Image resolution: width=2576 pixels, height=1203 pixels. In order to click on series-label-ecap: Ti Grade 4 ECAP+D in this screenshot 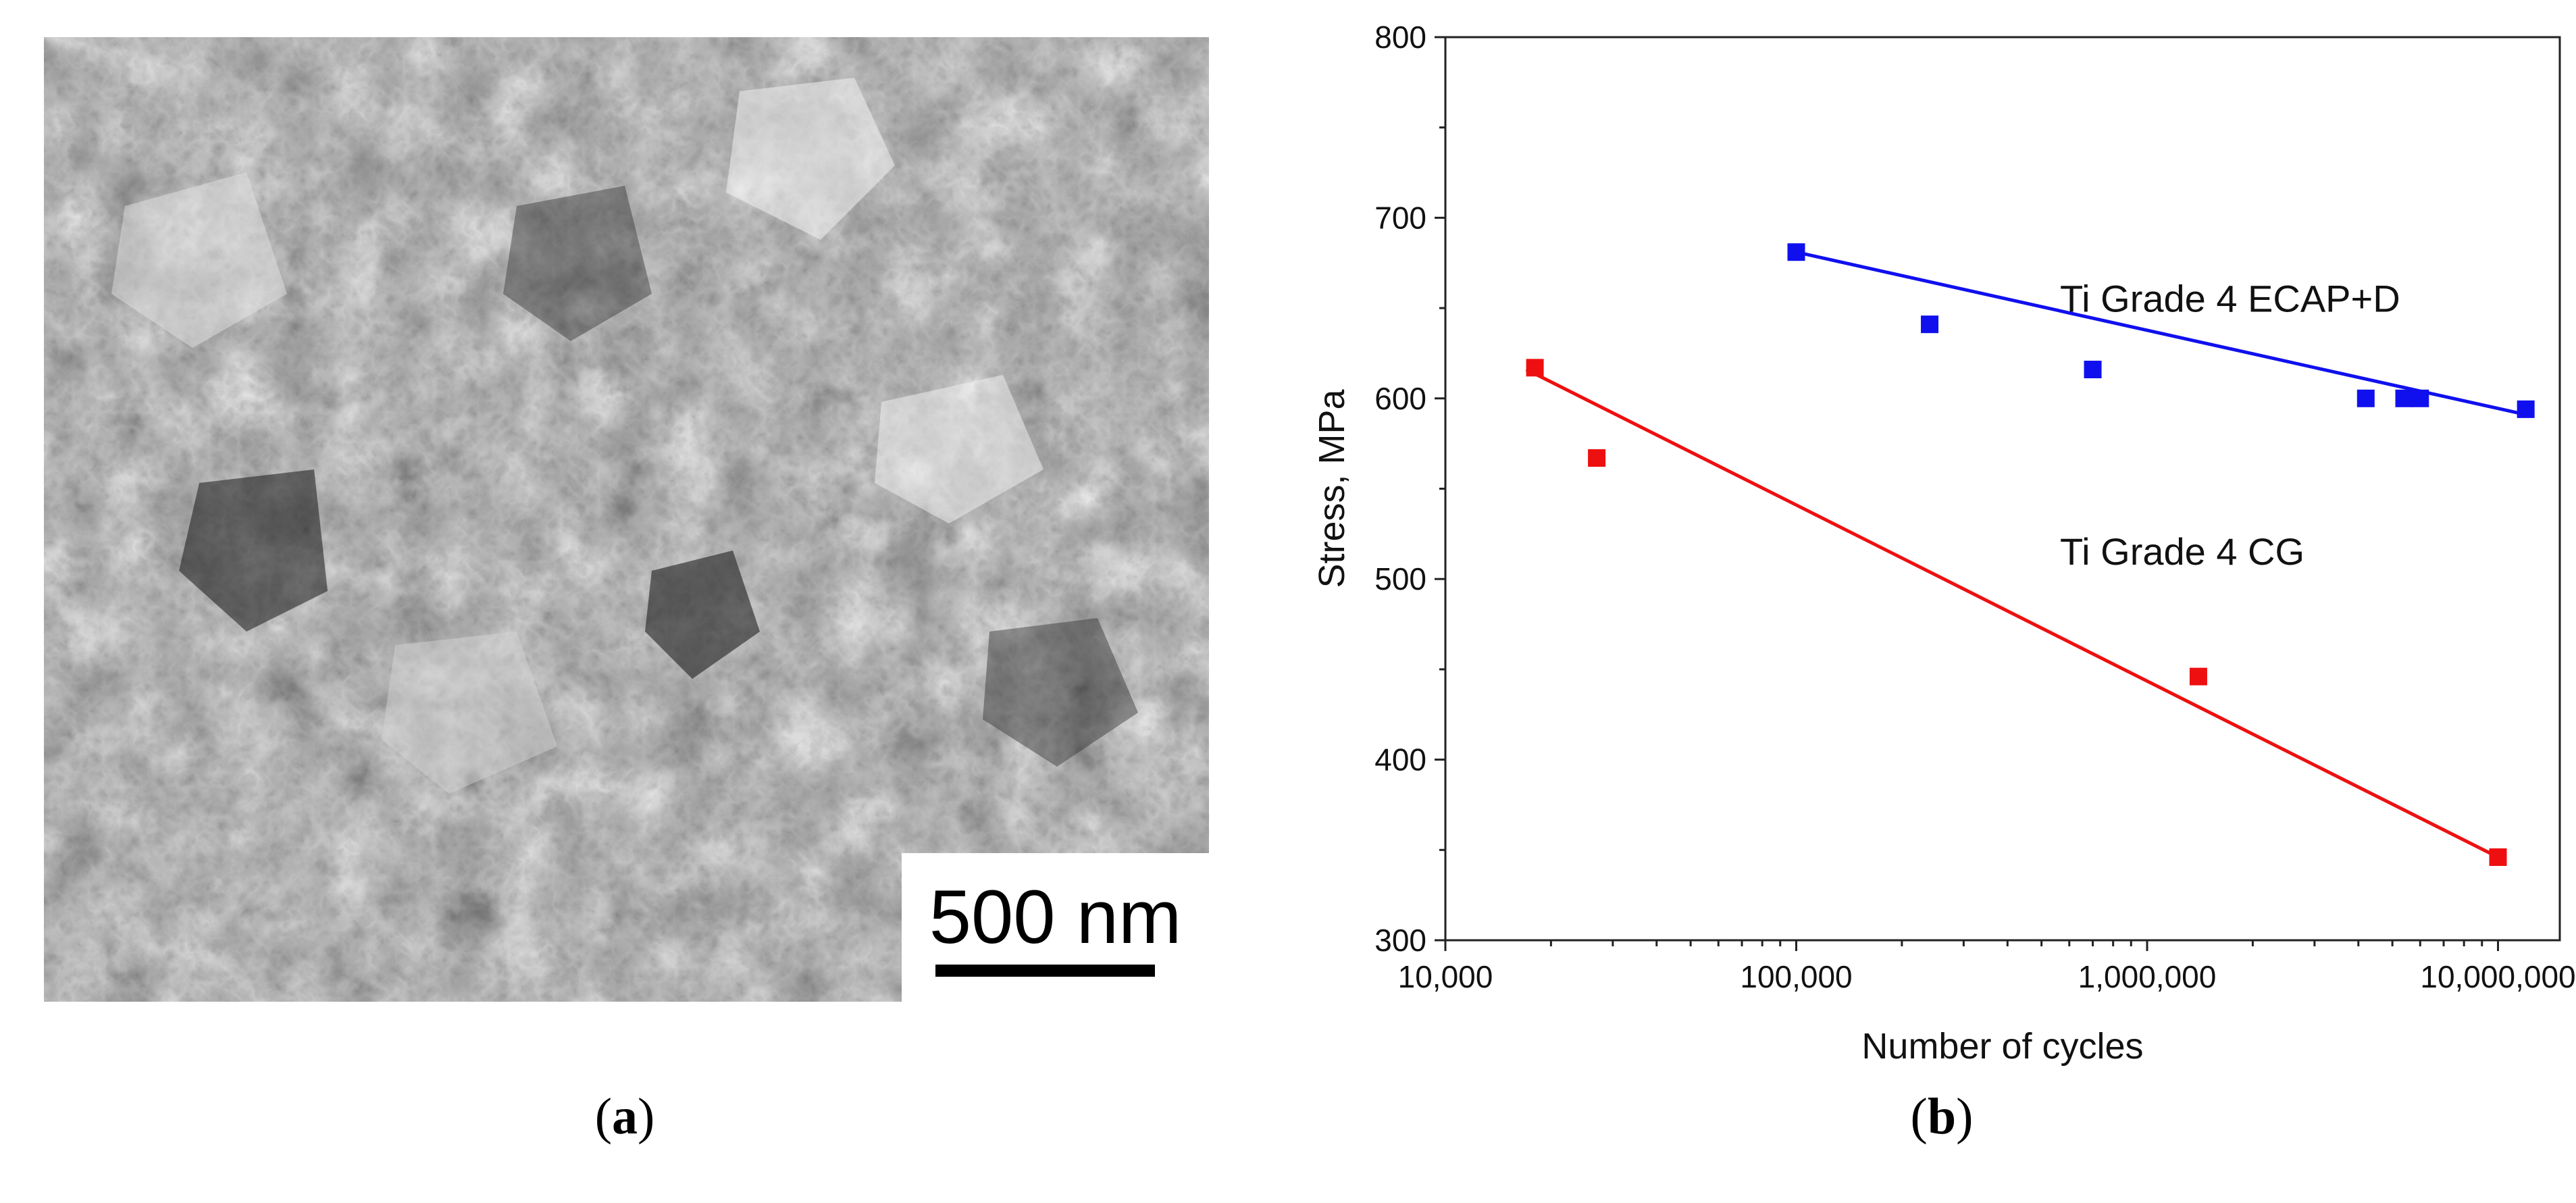, I will do `click(2230, 298)`.